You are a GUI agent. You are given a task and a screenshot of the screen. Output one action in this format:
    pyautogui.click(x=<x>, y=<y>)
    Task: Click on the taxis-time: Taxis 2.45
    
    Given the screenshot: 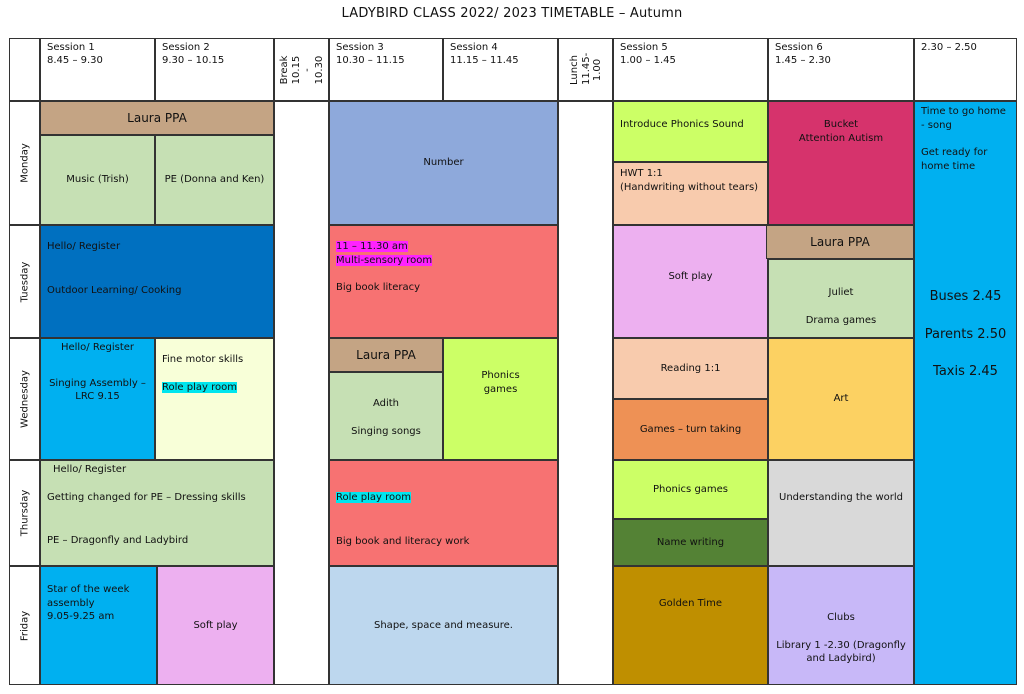 What is the action you would take?
    pyautogui.click(x=965, y=372)
    